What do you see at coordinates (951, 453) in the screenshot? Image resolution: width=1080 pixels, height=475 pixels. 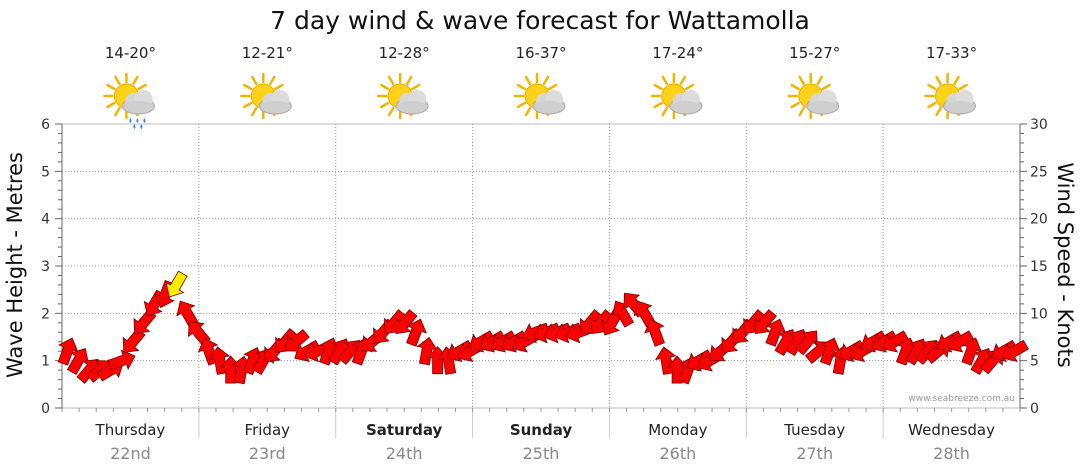 I see `day-date-label: 28th` at bounding box center [951, 453].